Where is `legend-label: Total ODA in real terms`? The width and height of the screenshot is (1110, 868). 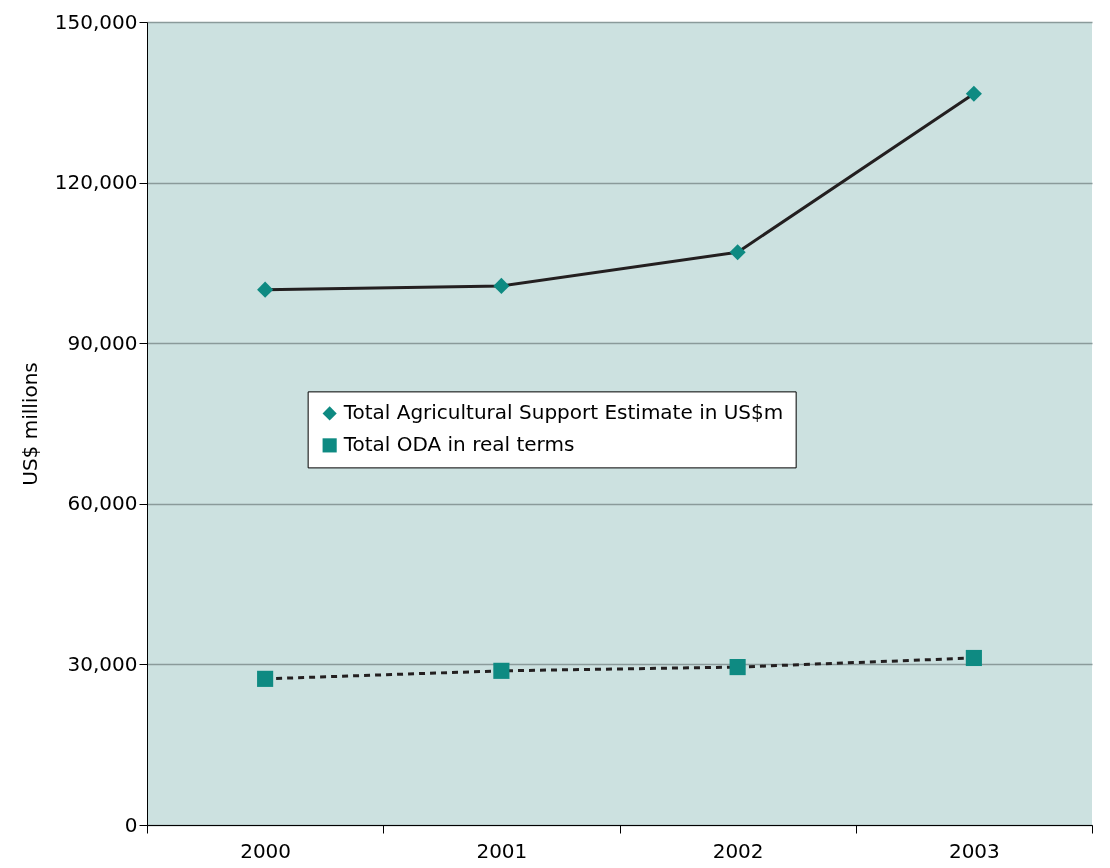
legend-label: Total ODA in real terms is located at coordinates (458, 444).